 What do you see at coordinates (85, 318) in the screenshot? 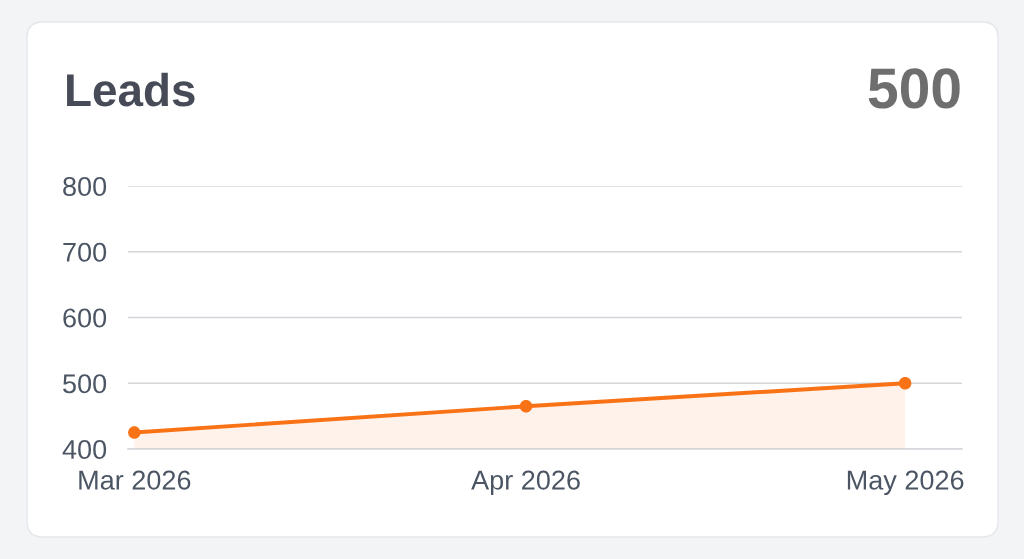
I see `y-tick-label: 600` at bounding box center [85, 318].